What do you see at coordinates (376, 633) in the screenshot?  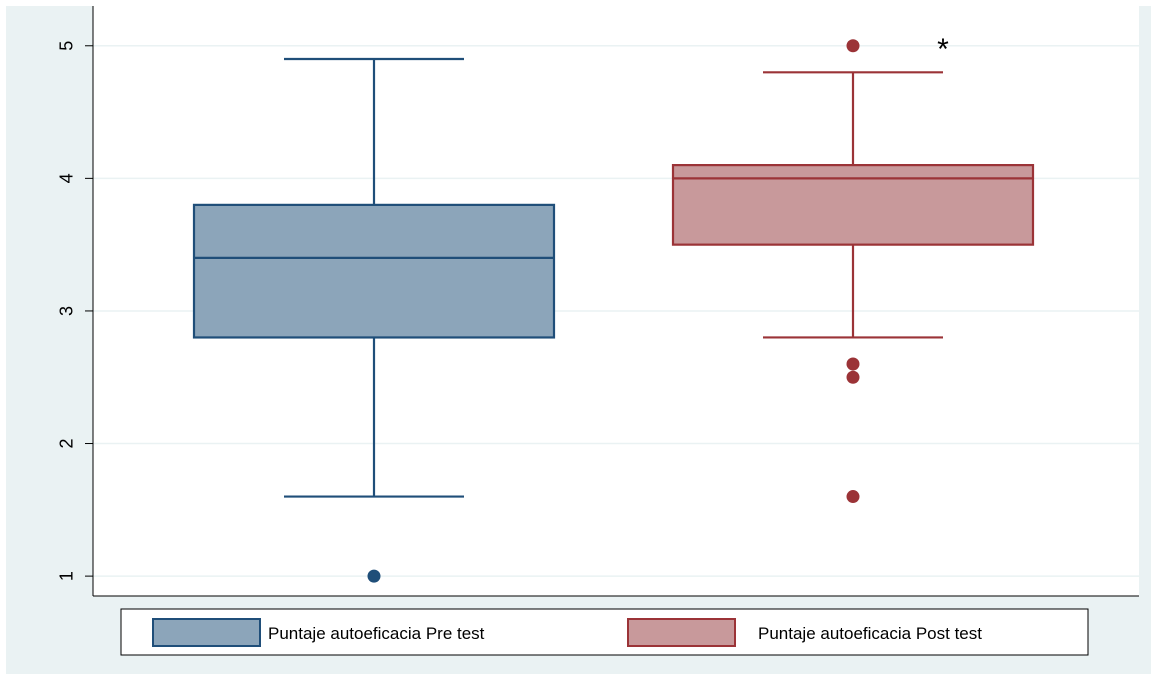 I see `legend-label-pre-test: Puntaje autoeficacia Pre test` at bounding box center [376, 633].